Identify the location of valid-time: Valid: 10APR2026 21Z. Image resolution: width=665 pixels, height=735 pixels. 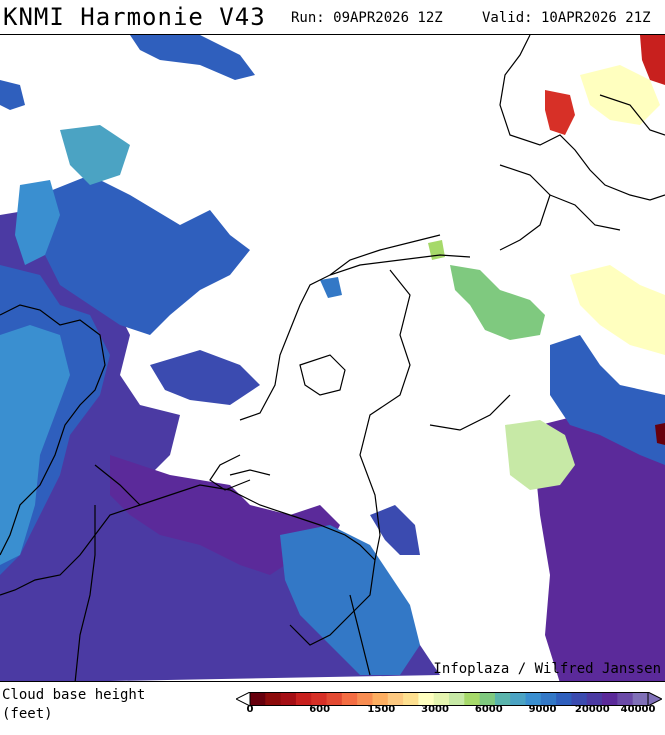
(566, 18).